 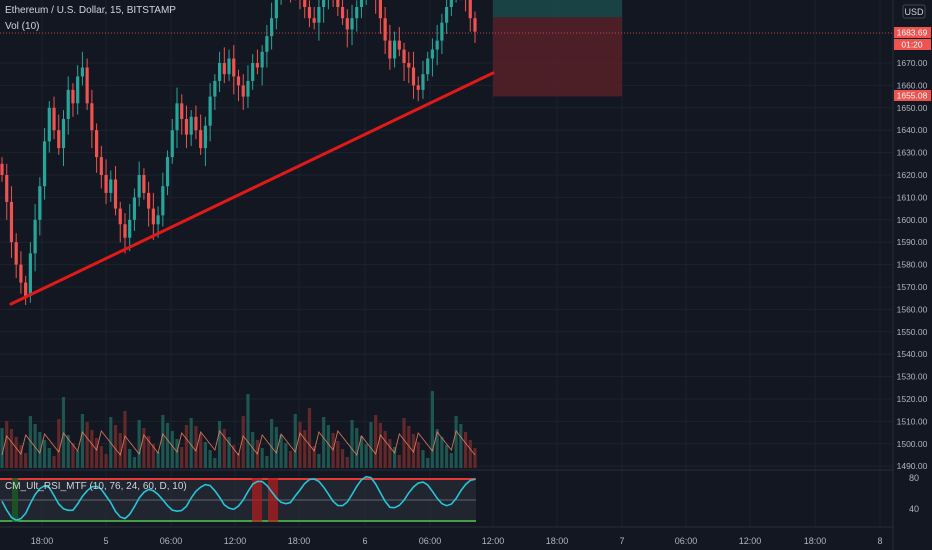 I want to click on stop-price-value: 1655.08, so click(x=912, y=96).